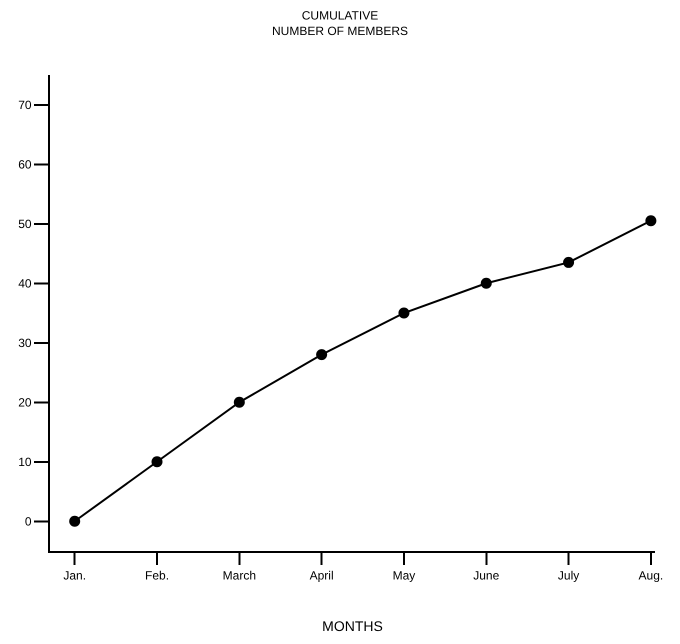 This screenshot has width=680, height=644. I want to click on y-tick-label: 50, so click(25, 223).